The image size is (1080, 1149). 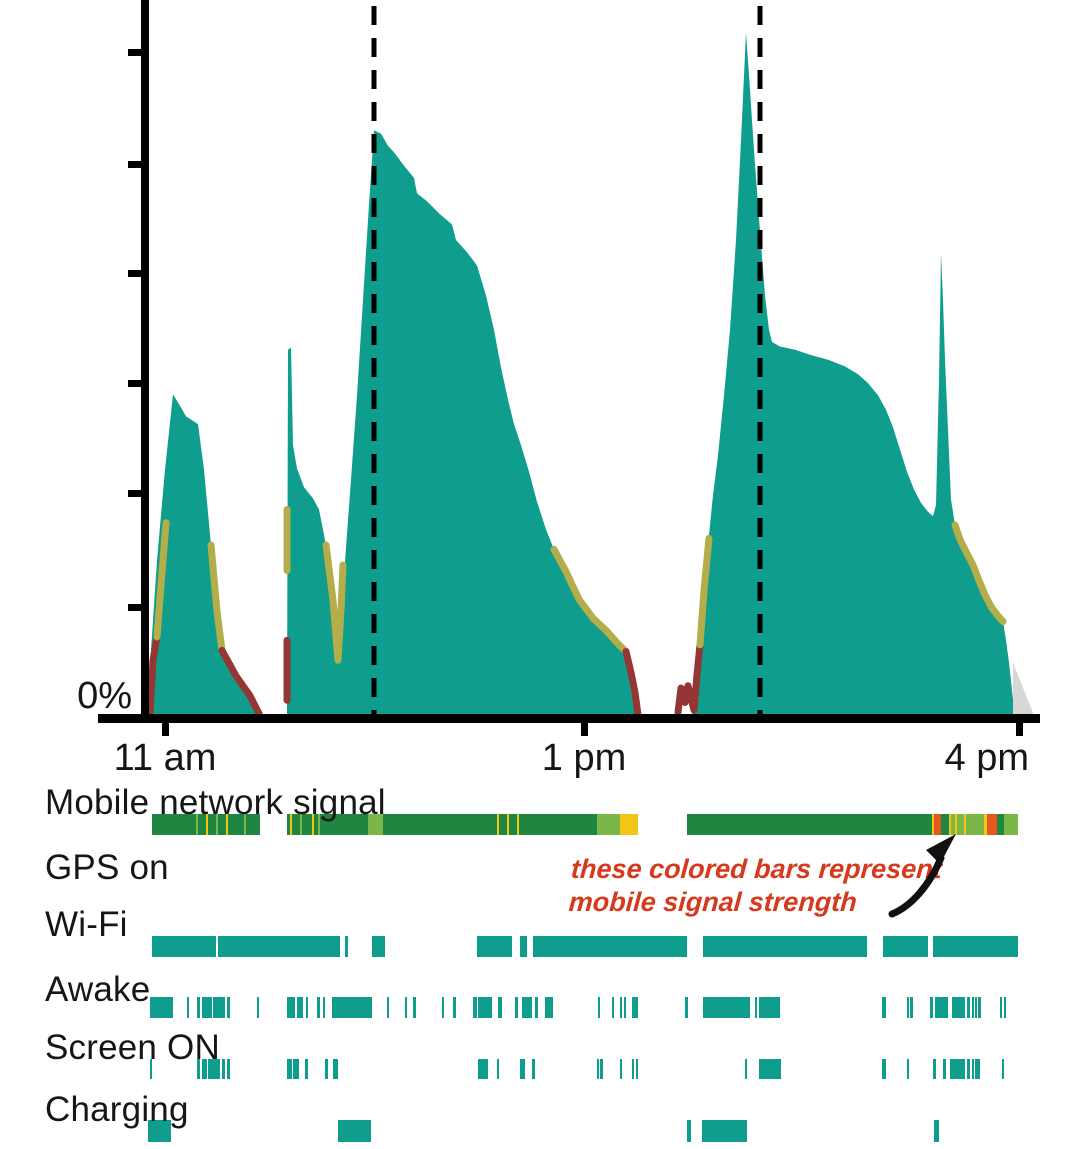 I want to click on row-label-gps-on: GPS on, so click(x=107, y=867).